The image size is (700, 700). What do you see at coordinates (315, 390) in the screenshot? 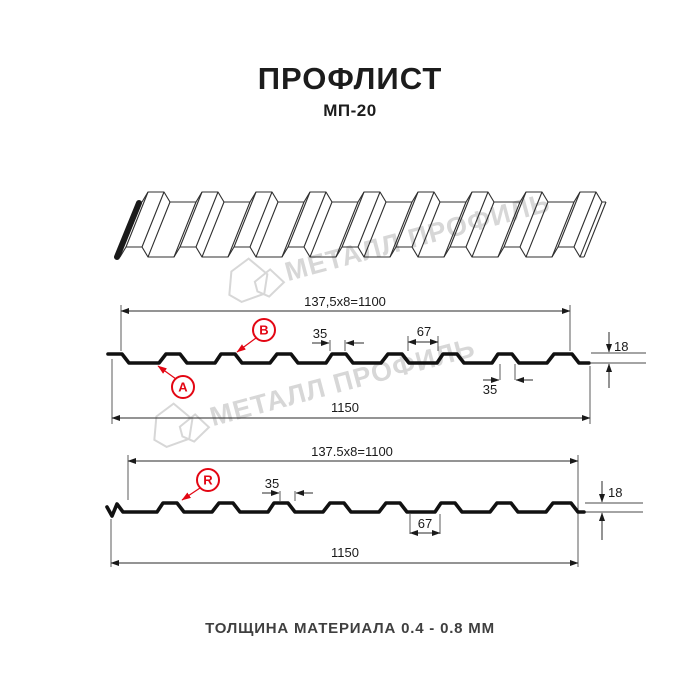
I see `watermark-lower: МЕТАЛЛ ПРОФИЛЬ` at bounding box center [315, 390].